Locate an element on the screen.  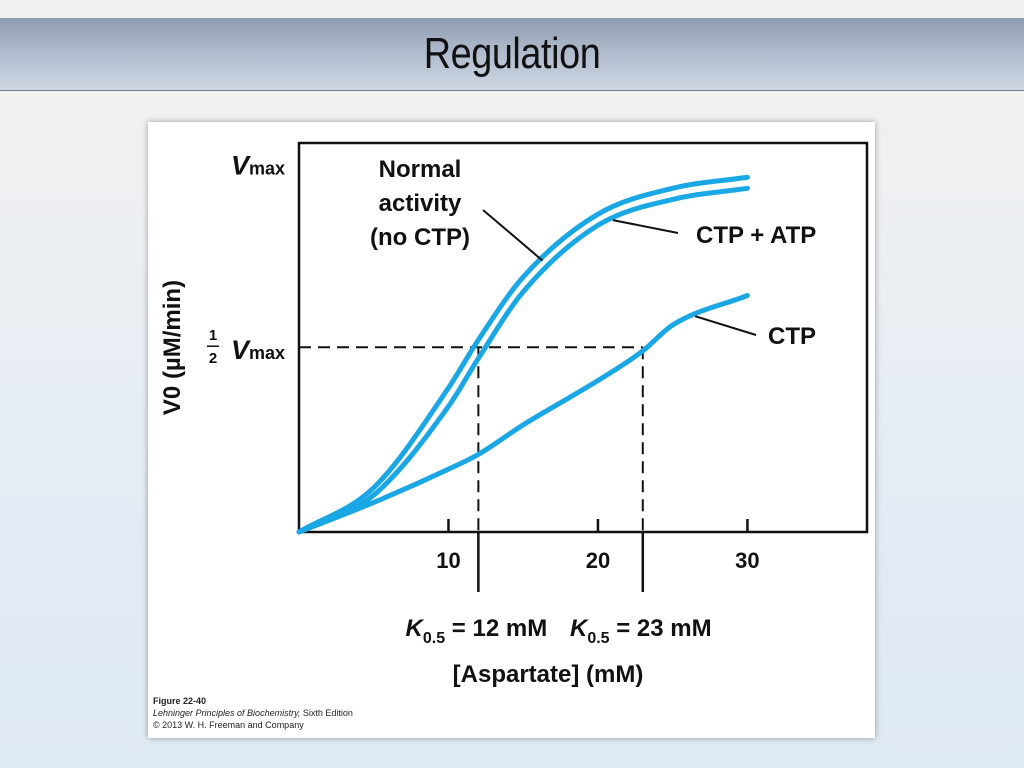
y-label-frac-den: 2 is located at coordinates (213, 358).